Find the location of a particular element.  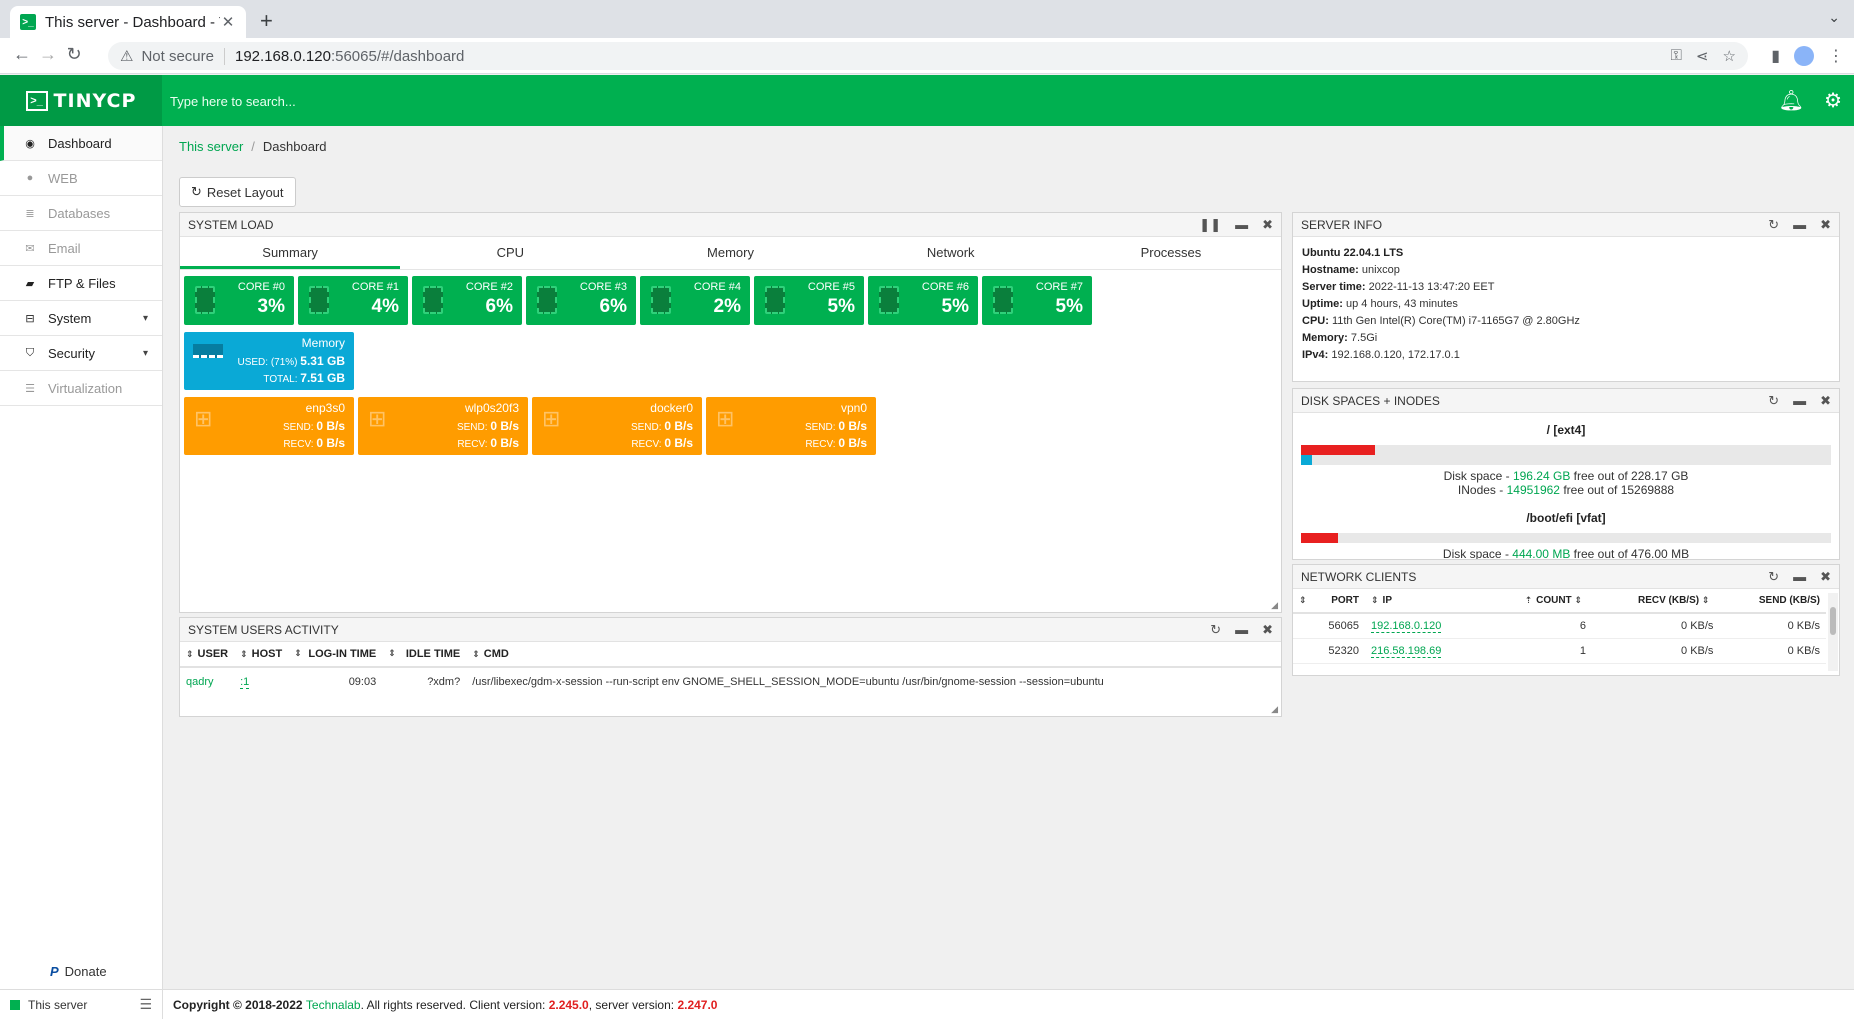

user-link: qadry is located at coordinates (200, 682).